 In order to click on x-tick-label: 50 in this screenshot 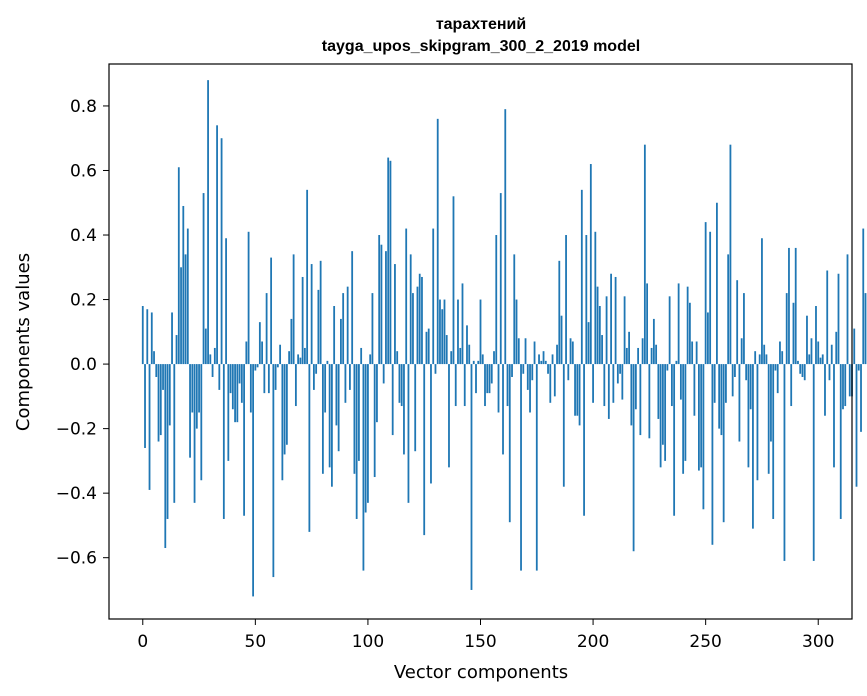, I will do `click(256, 642)`.